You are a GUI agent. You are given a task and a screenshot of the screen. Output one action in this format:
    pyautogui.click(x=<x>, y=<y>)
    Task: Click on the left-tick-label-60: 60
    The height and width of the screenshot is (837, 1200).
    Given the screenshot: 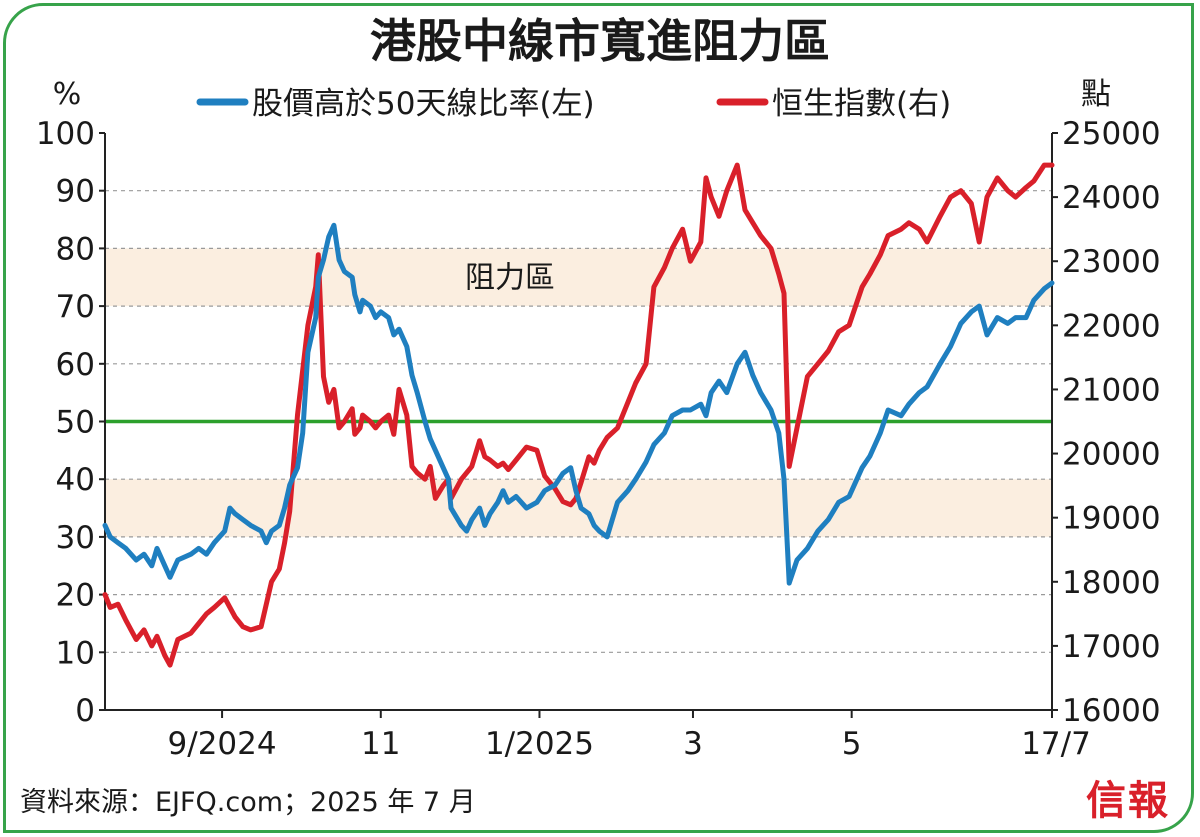 What is the action you would take?
    pyautogui.click(x=75, y=365)
    